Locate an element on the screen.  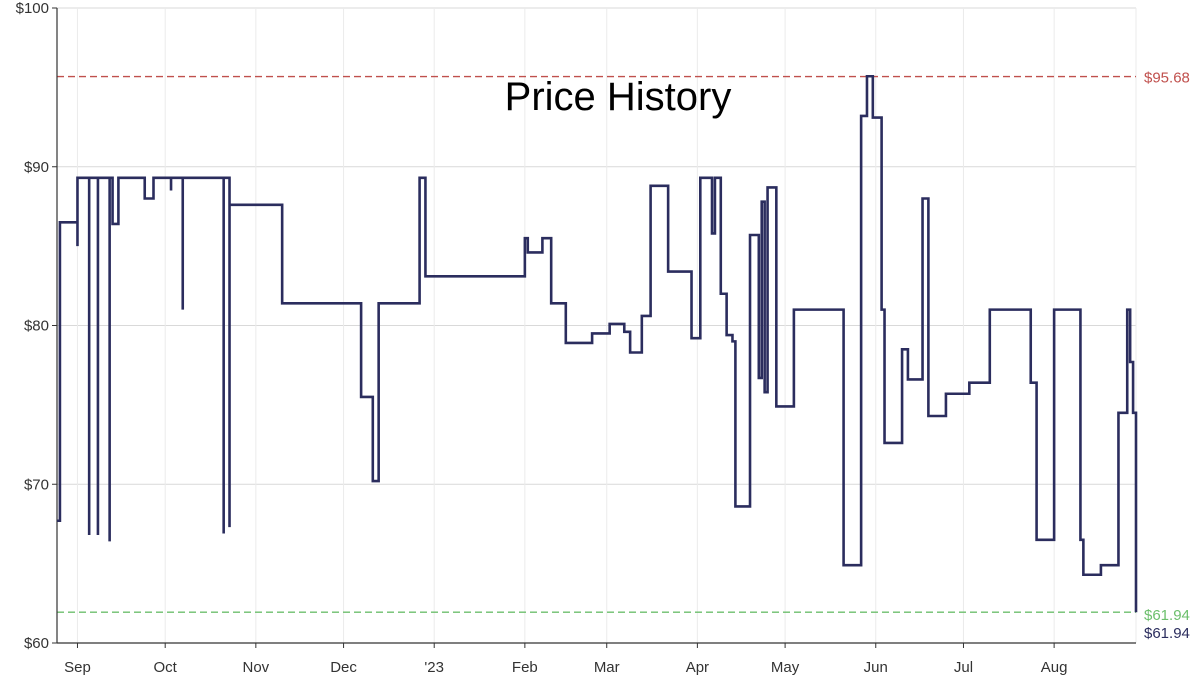
y-tick-label: $60 is located at coordinates (36, 643).